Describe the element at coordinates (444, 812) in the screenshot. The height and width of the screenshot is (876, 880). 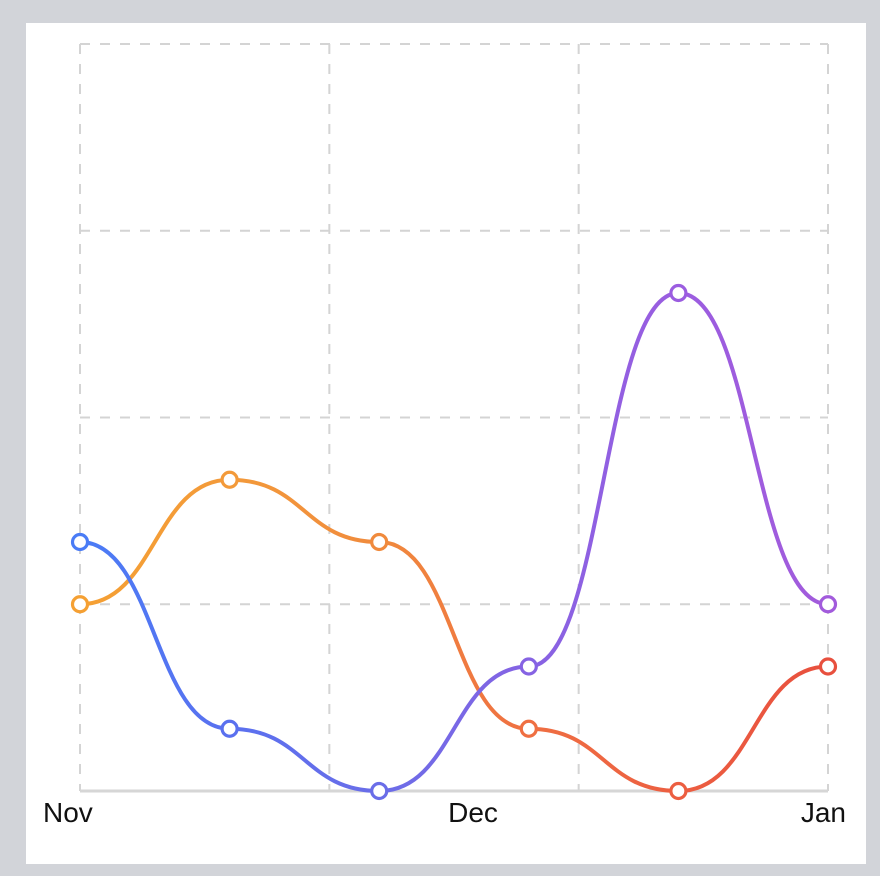
I see `x-tick-labels: Nov Dec Jan` at that location.